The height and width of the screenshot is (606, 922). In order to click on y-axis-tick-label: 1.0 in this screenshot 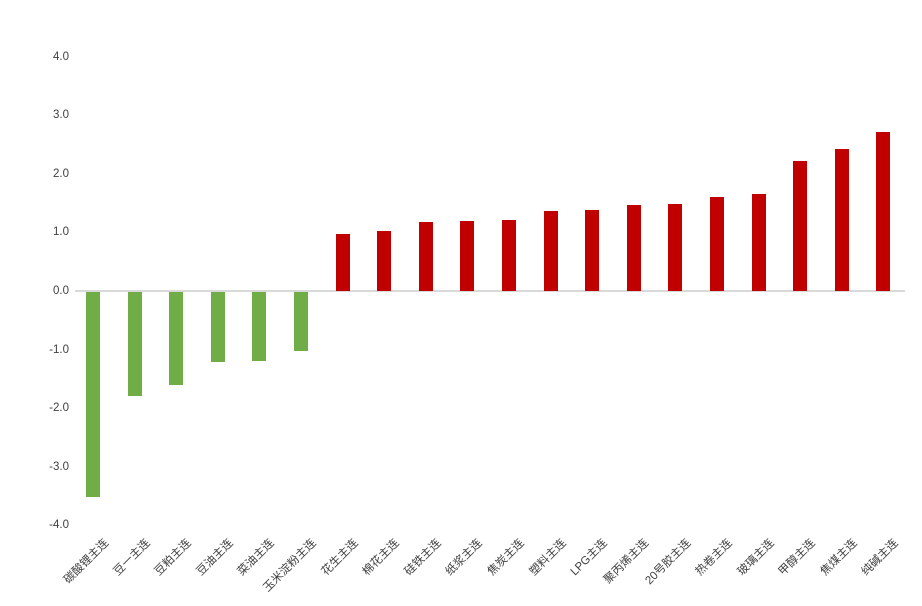, I will do `click(61, 232)`.